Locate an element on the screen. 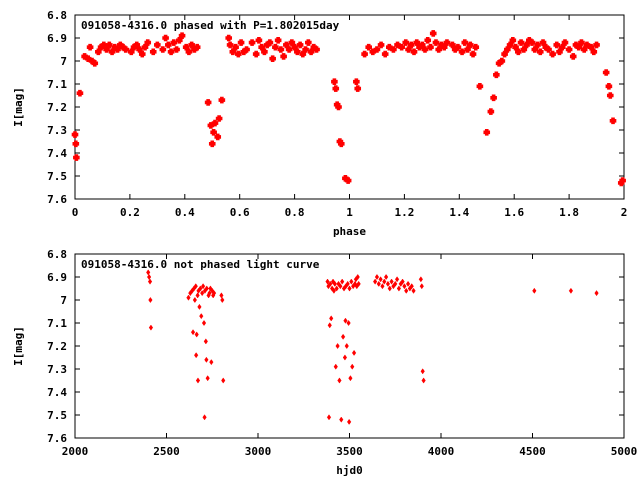  y-tick-label: 7.2 is located at coordinates (57, 107).